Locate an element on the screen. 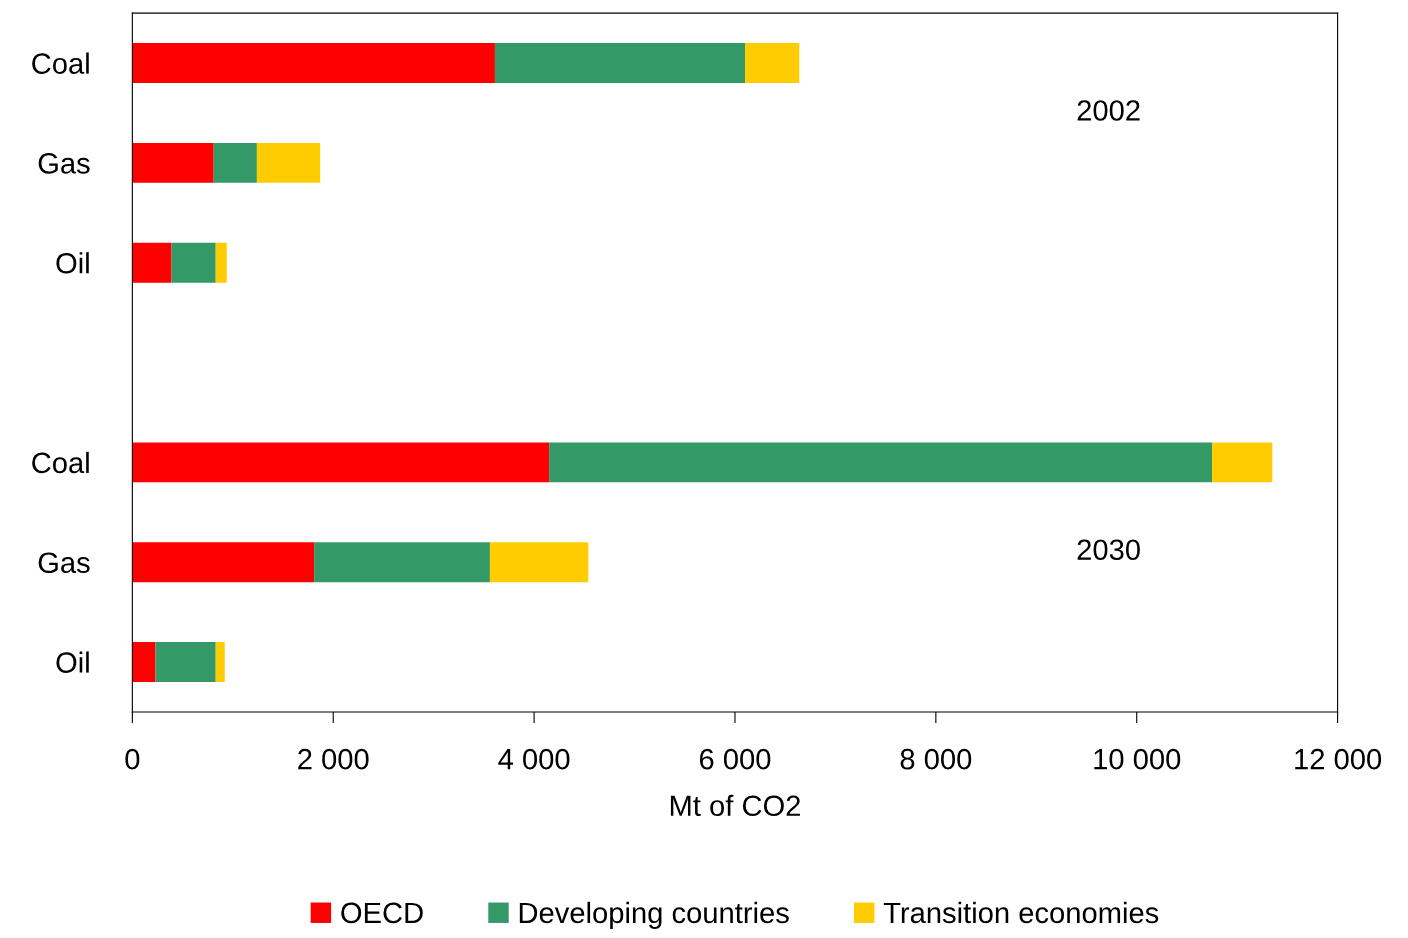 Image resolution: width=1408 pixels, height=938 pixels. legend-label: OECD is located at coordinates (382, 913).